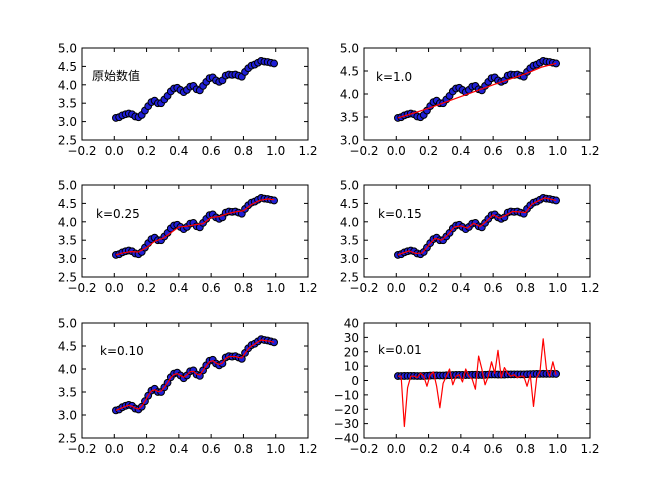 Image resolution: width=650 pixels, height=488 pixels. What do you see at coordinates (351, 352) in the screenshot?
I see `y-tick-label: 20` at bounding box center [351, 352].